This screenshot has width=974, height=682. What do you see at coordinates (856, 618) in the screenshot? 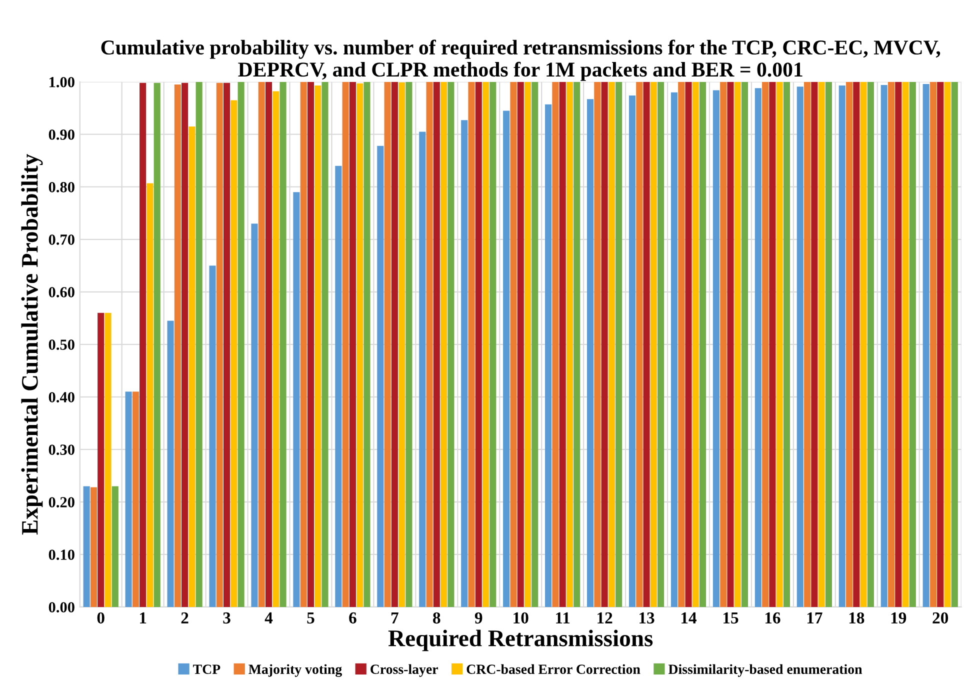
I see `x-tick-label: 18` at bounding box center [856, 618].